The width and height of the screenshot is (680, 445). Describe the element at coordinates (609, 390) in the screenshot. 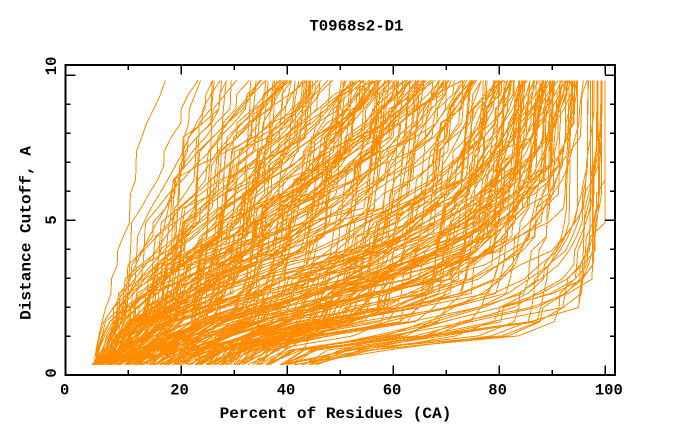

I see `svg-text: 100` at that location.